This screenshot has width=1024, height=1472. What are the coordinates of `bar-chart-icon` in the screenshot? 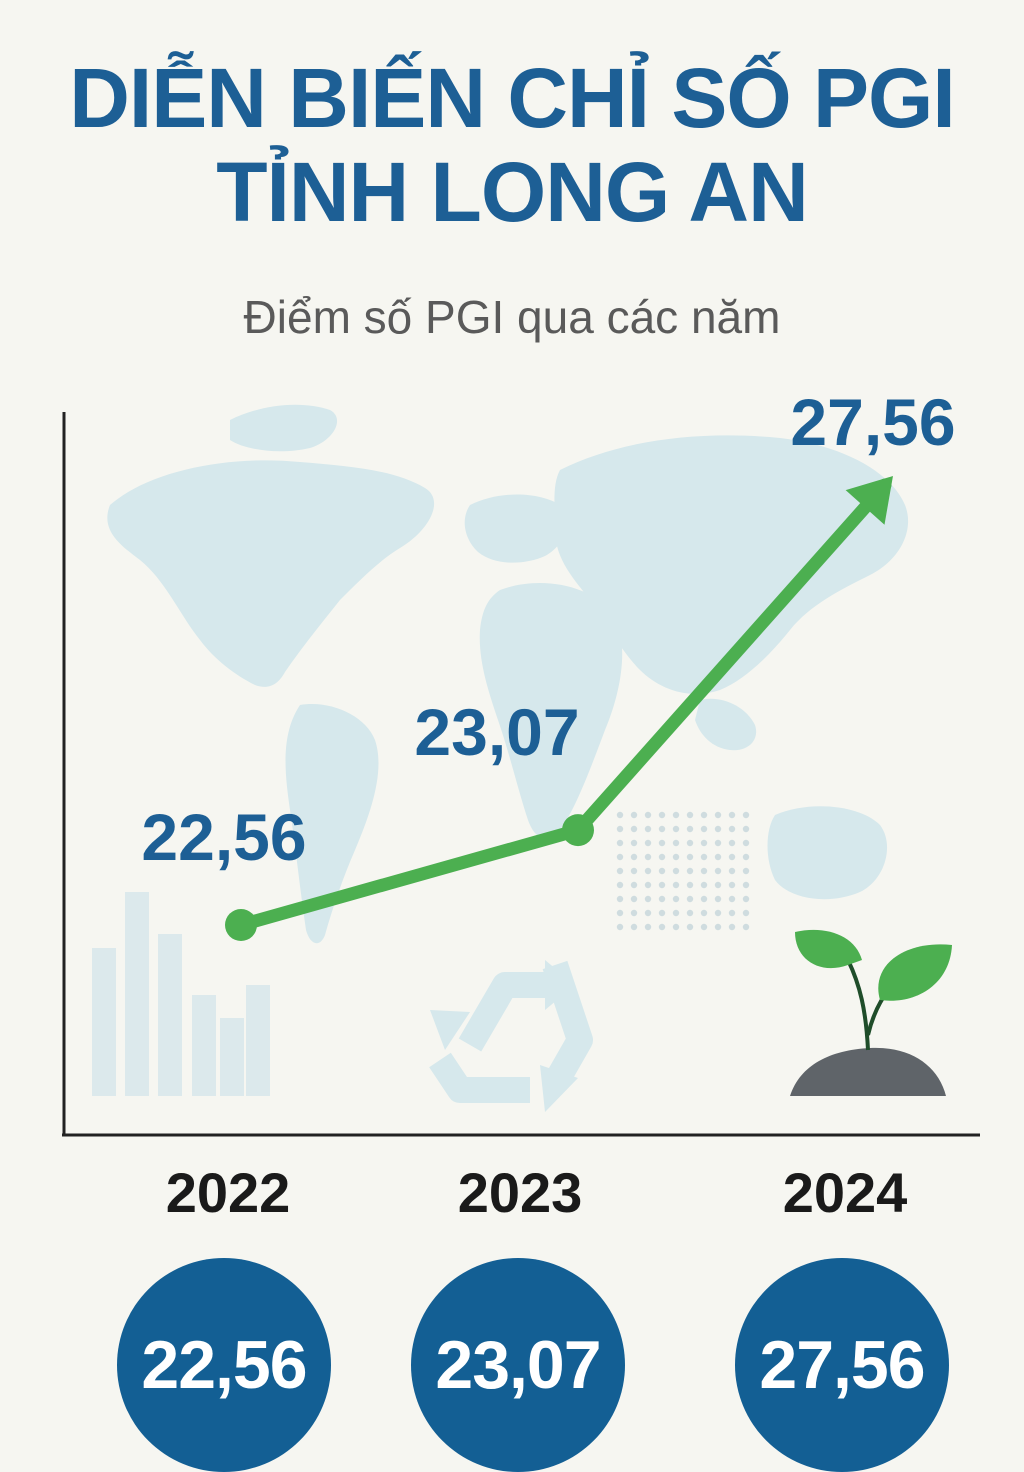 It's located at (181, 994).